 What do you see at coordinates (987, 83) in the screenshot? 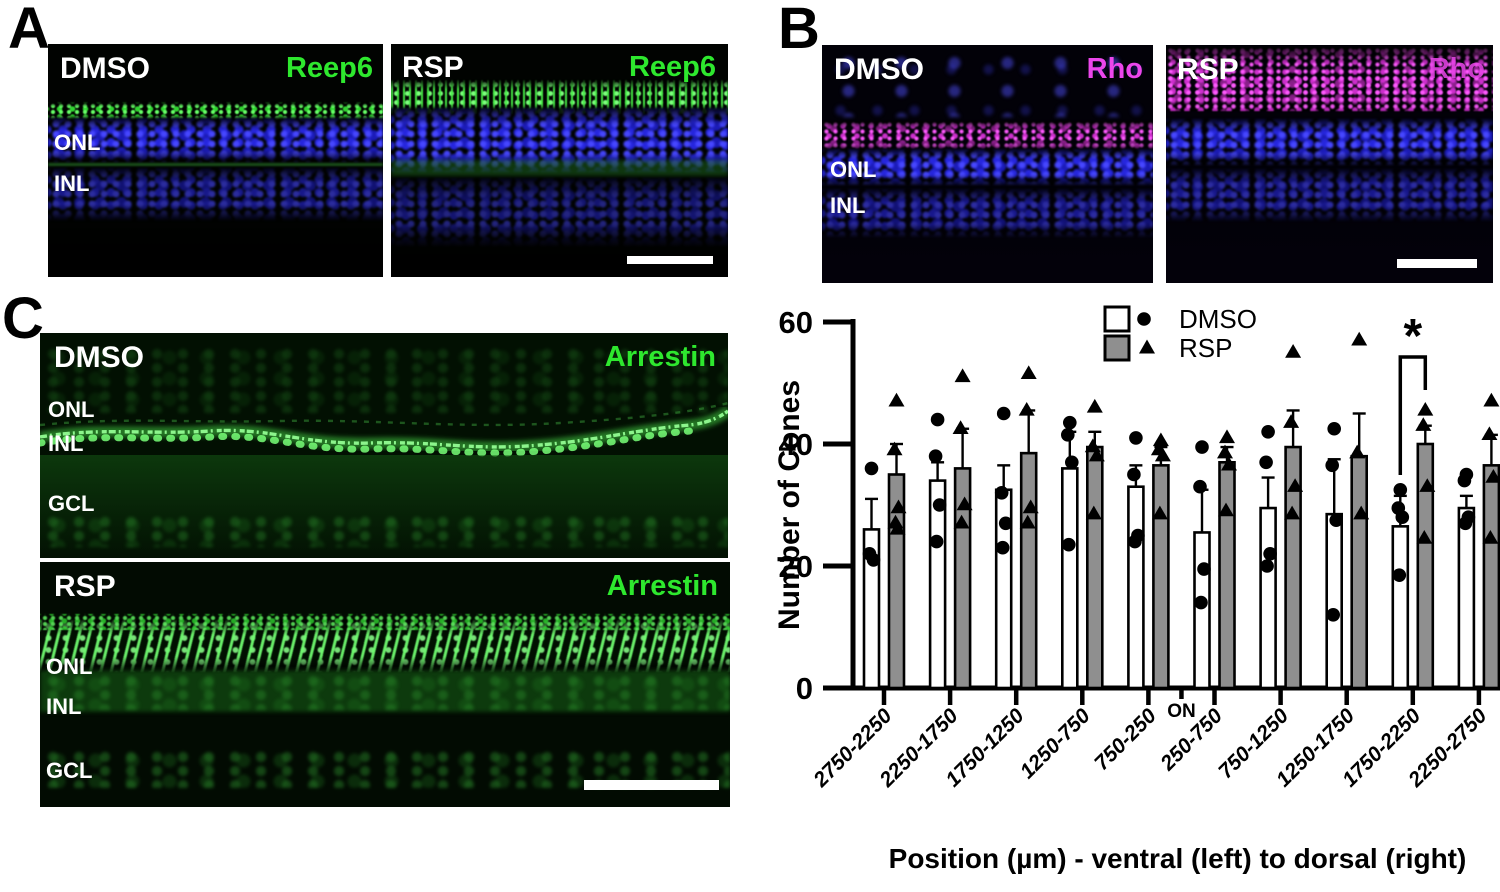
I see `sparse-nuclei` at bounding box center [987, 83].